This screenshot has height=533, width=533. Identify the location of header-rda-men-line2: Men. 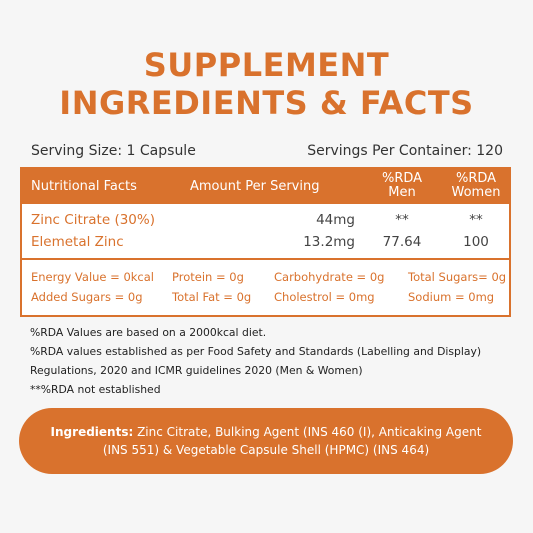
(402, 192).